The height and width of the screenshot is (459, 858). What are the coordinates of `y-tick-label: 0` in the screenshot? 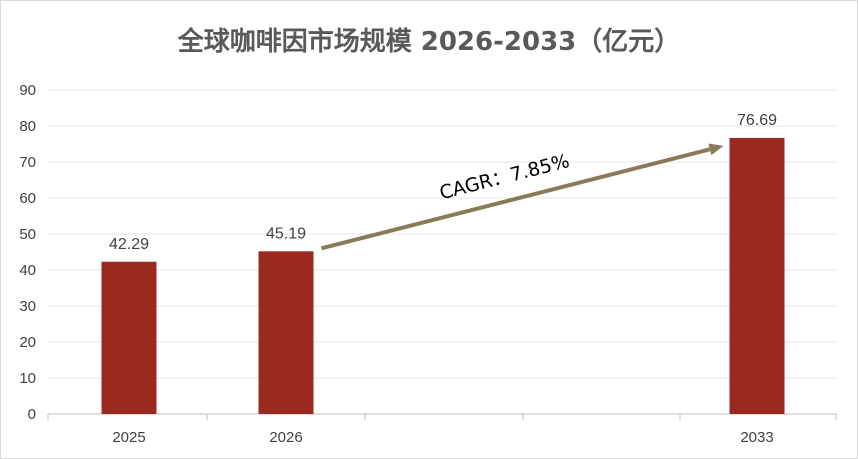 It's located at (32, 414).